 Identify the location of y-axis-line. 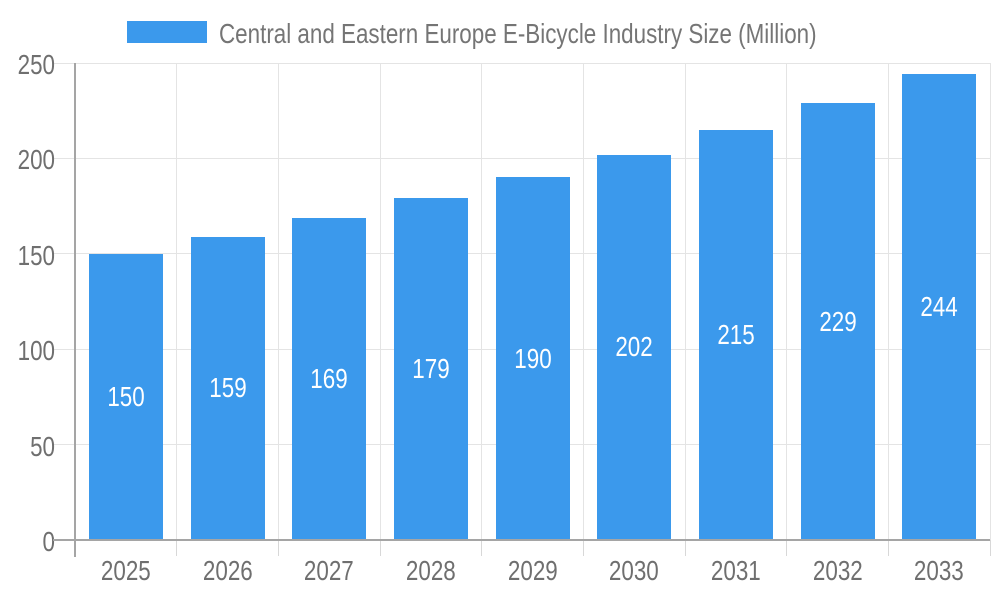
(75, 310).